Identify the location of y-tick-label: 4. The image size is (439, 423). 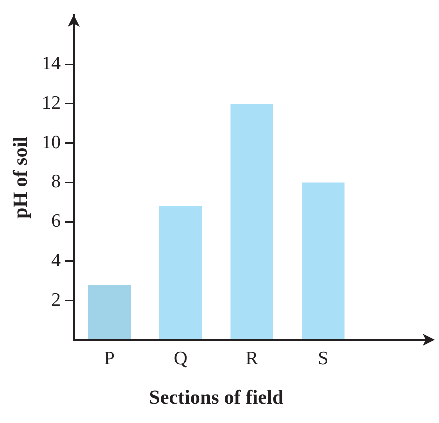
(57, 261).